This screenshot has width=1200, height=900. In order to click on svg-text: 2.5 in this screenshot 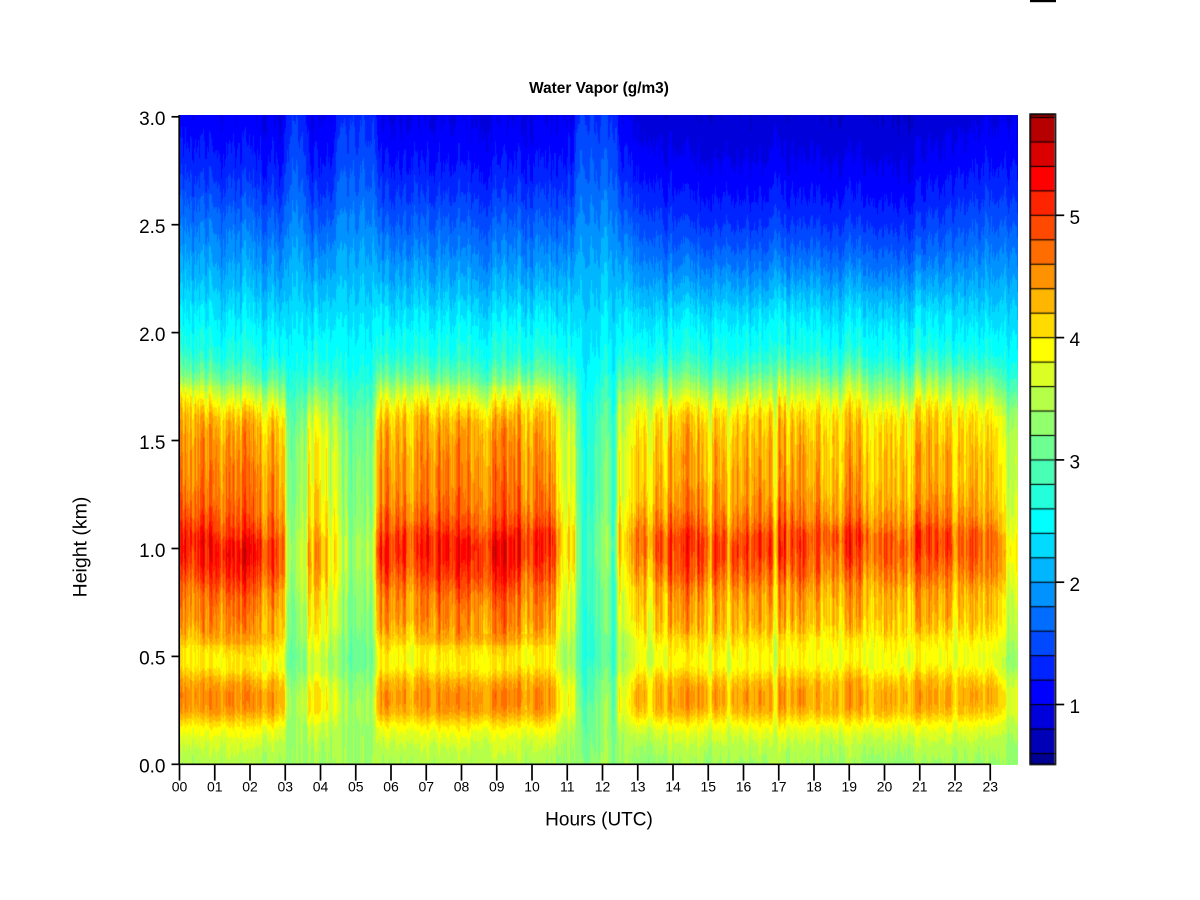, I will do `click(152, 227)`.